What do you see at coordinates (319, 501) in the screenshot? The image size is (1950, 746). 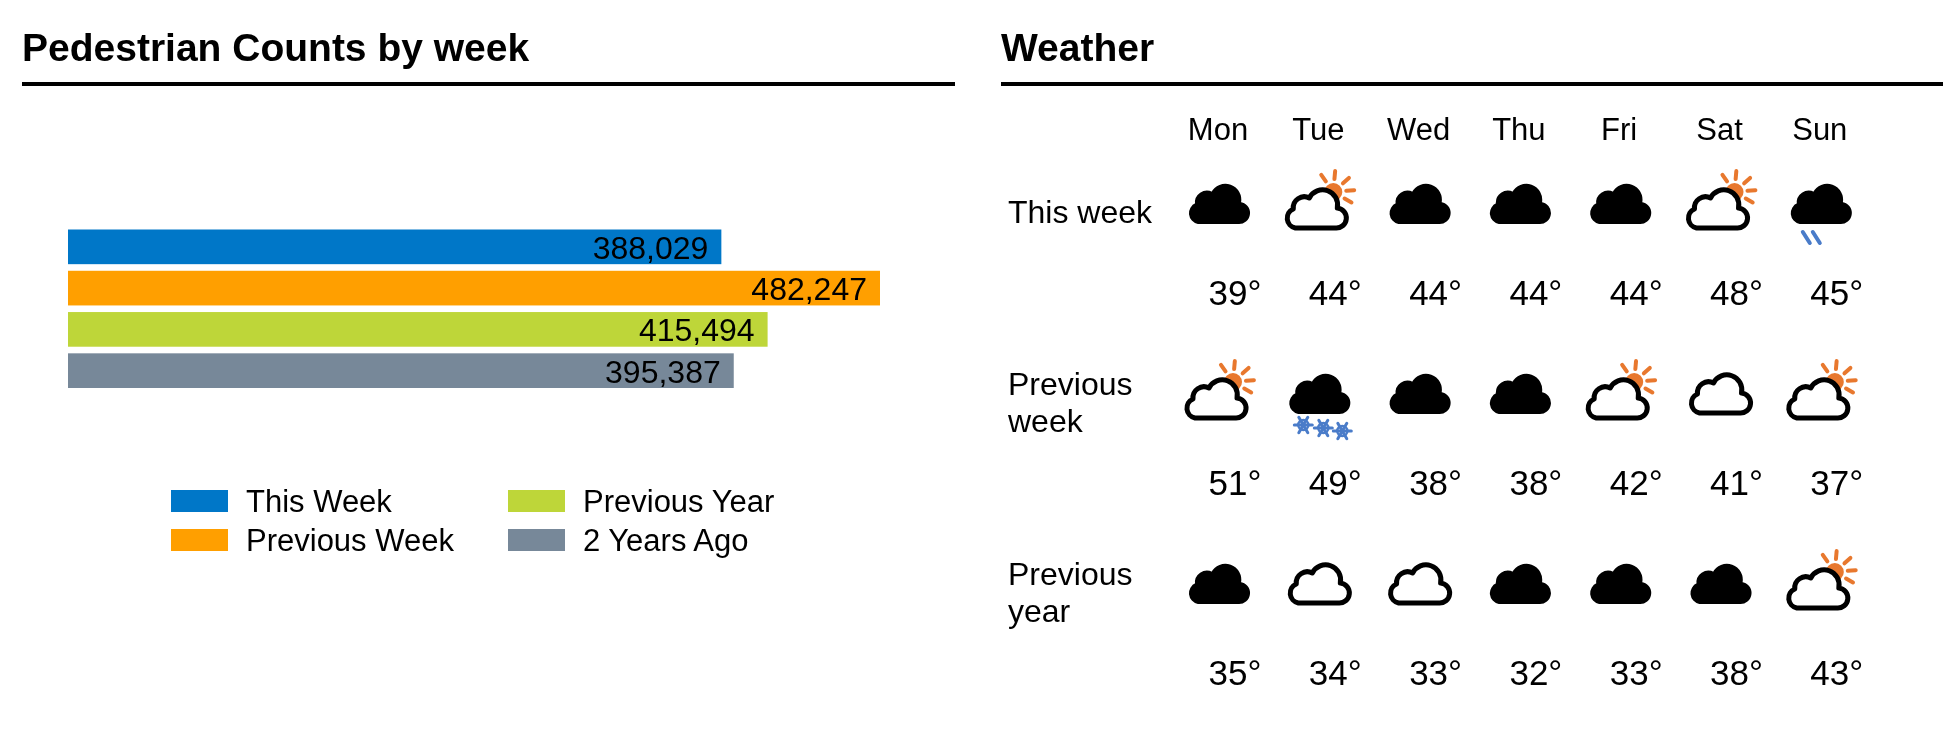 I see `legend-label: This Week` at bounding box center [319, 501].